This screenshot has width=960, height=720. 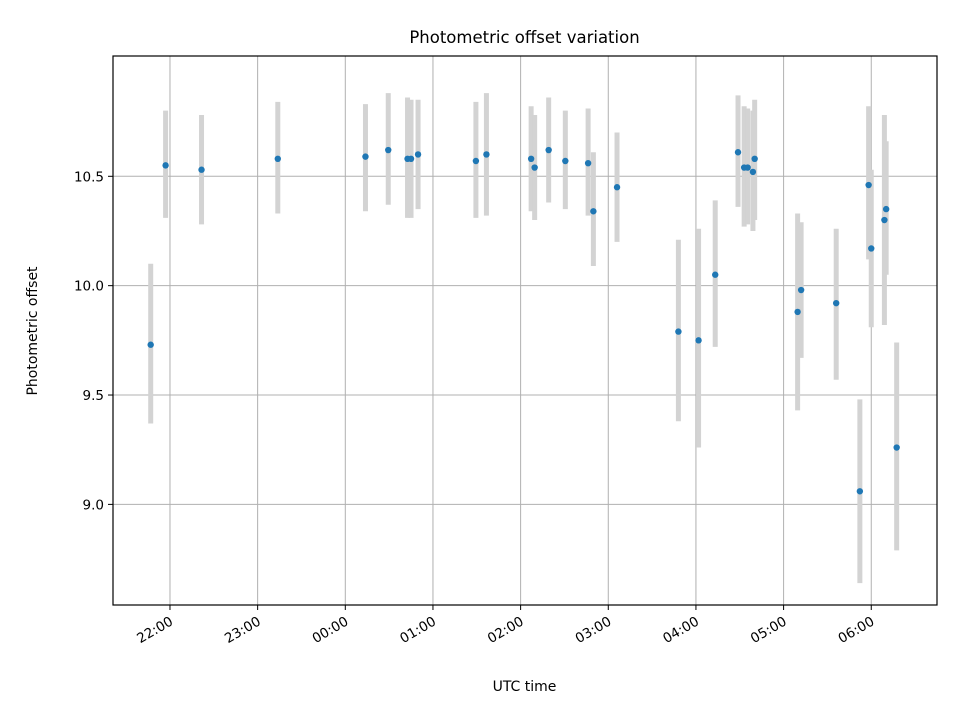 I want to click on x-axis-label: UTC time, so click(x=525, y=687).